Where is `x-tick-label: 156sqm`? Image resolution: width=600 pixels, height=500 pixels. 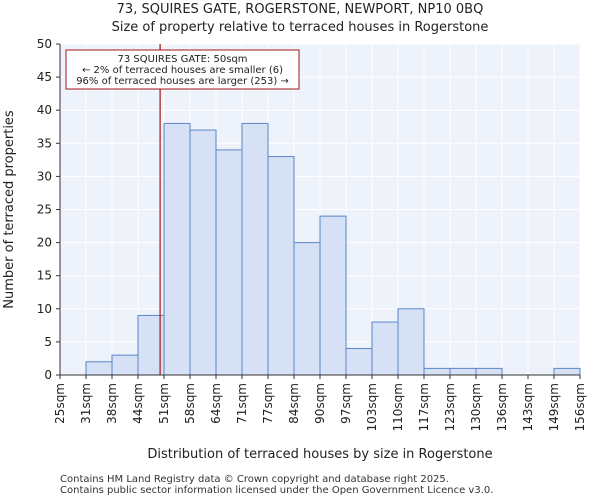
x-tick-label: 156sqm is located at coordinates (580, 407).